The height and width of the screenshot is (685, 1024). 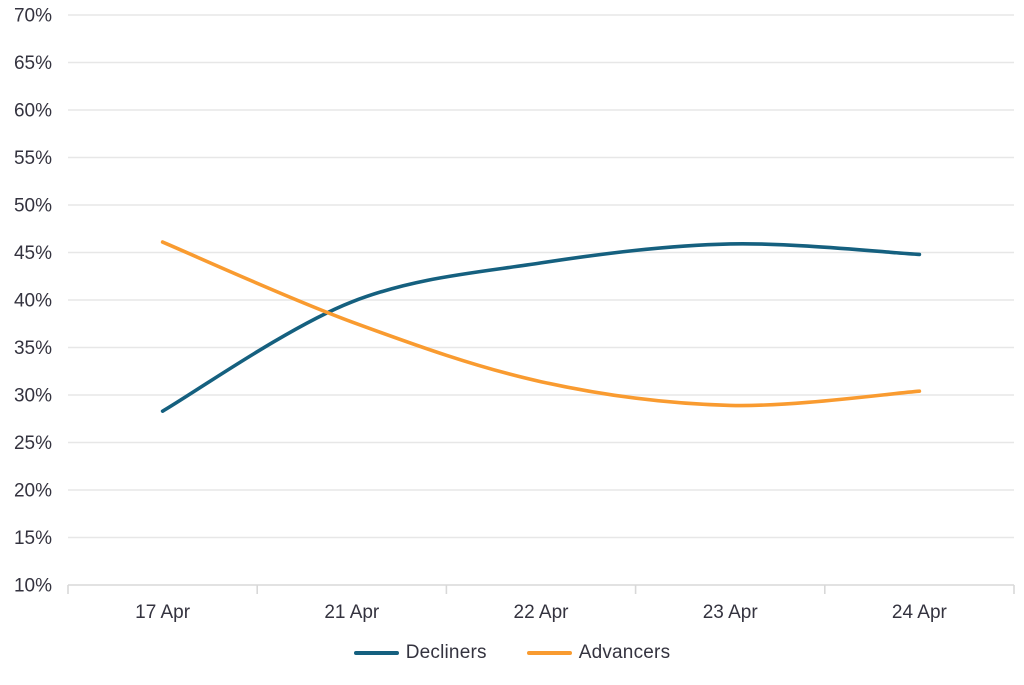 I want to click on y-axis-label: 20%, so click(x=33, y=491).